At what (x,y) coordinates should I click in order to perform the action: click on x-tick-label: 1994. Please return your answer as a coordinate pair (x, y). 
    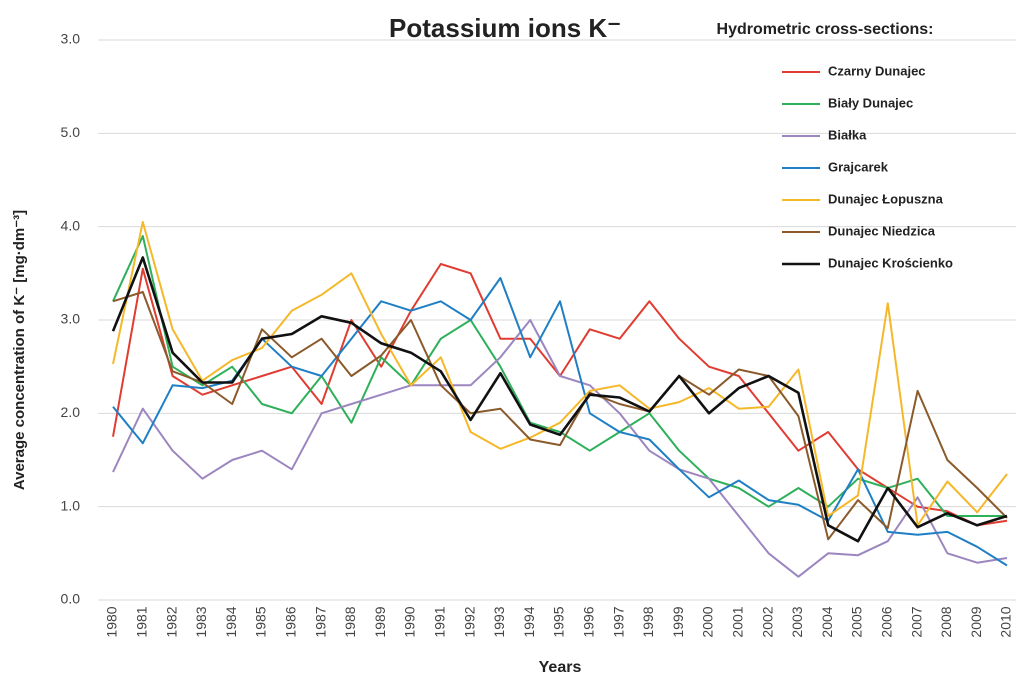
    Looking at the image, I should click on (529, 621).